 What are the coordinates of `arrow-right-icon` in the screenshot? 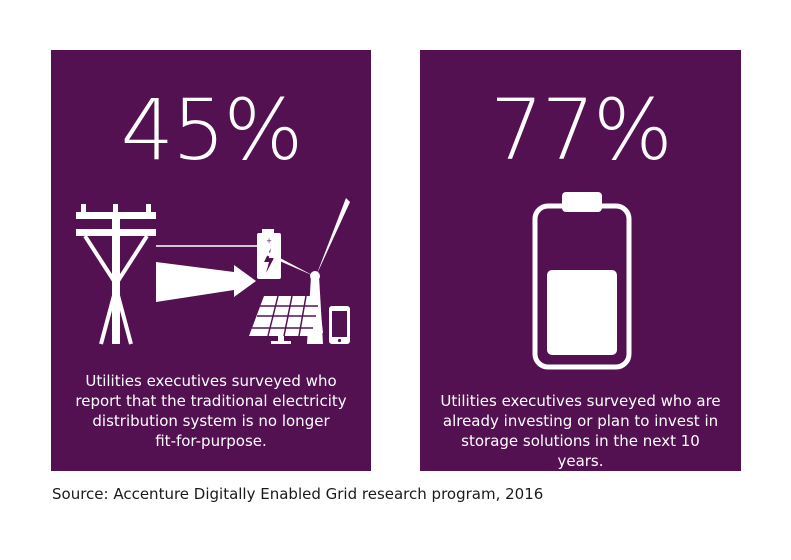 It's located at (206, 282).